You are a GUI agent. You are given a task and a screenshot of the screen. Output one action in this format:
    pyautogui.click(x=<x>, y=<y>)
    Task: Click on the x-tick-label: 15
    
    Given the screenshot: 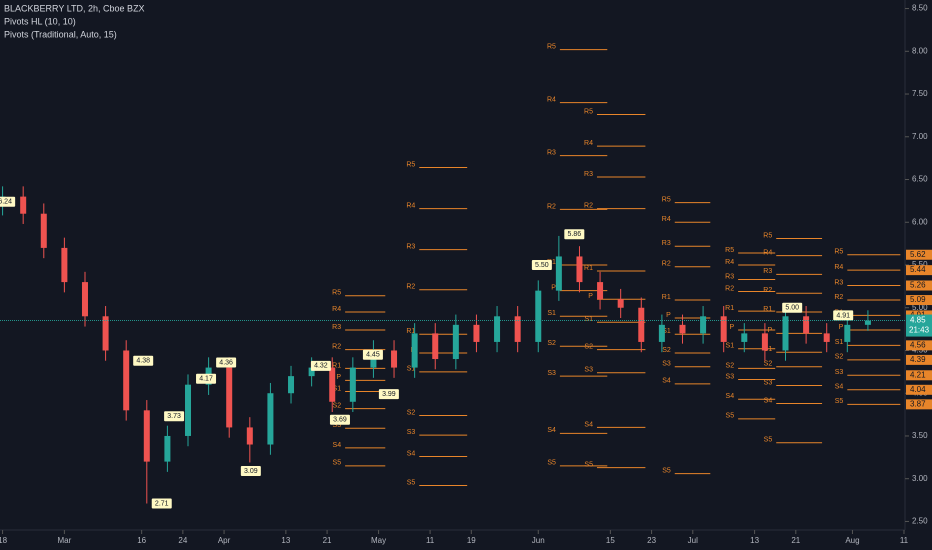 What is the action you would take?
    pyautogui.click(x=610, y=540)
    